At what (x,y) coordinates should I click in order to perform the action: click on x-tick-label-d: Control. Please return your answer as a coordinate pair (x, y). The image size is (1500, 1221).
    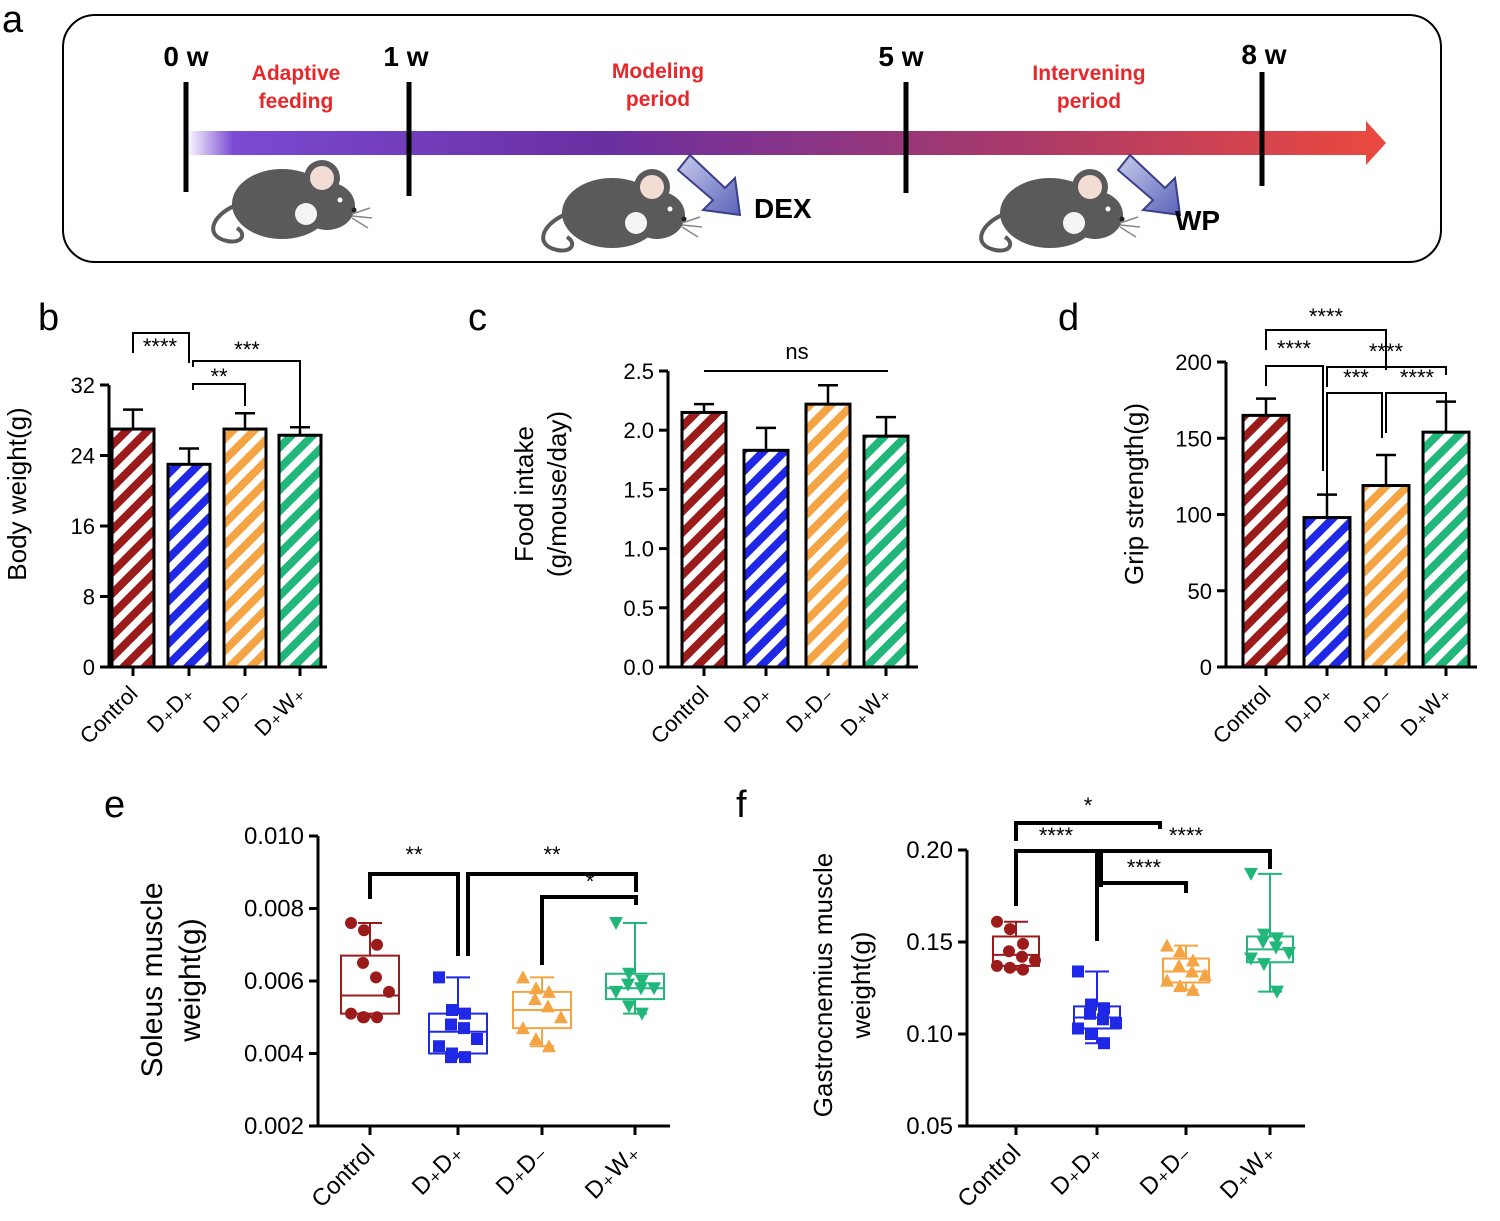
    Looking at the image, I should click on (1242, 715).